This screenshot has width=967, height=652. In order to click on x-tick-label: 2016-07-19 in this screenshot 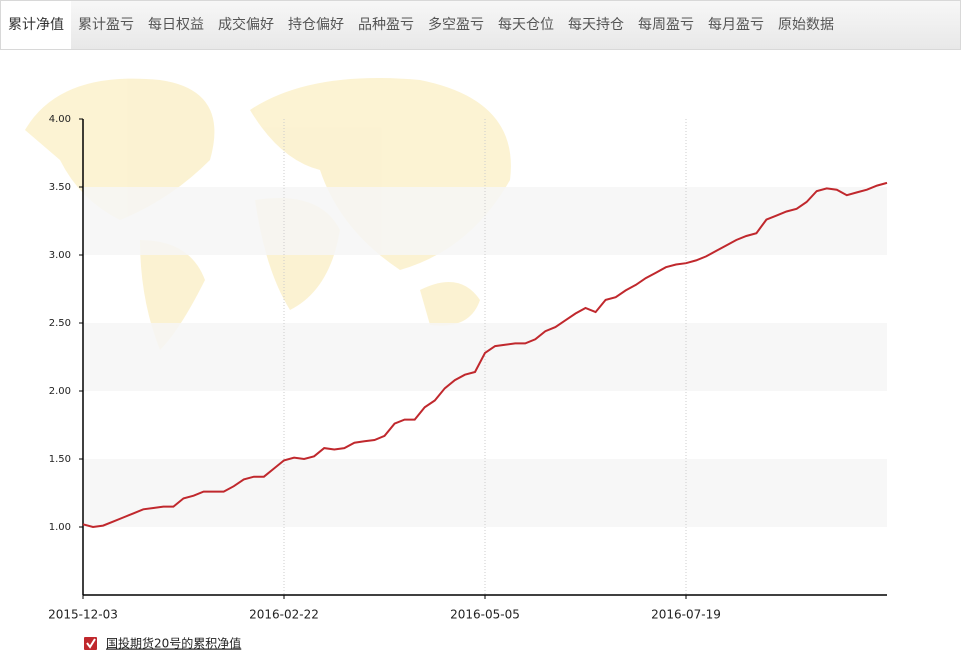, I will do `click(686, 615)`.